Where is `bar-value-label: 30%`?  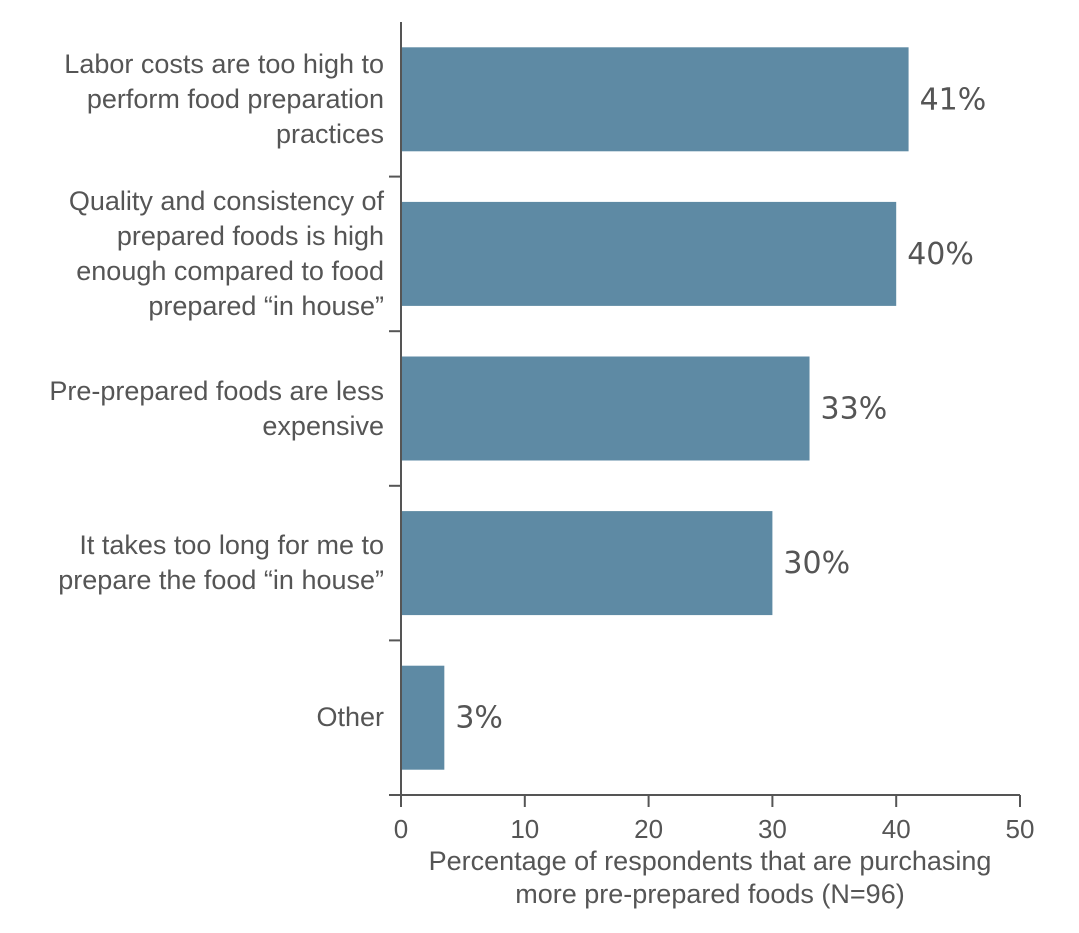 bar-value-label: 30% is located at coordinates (816, 563).